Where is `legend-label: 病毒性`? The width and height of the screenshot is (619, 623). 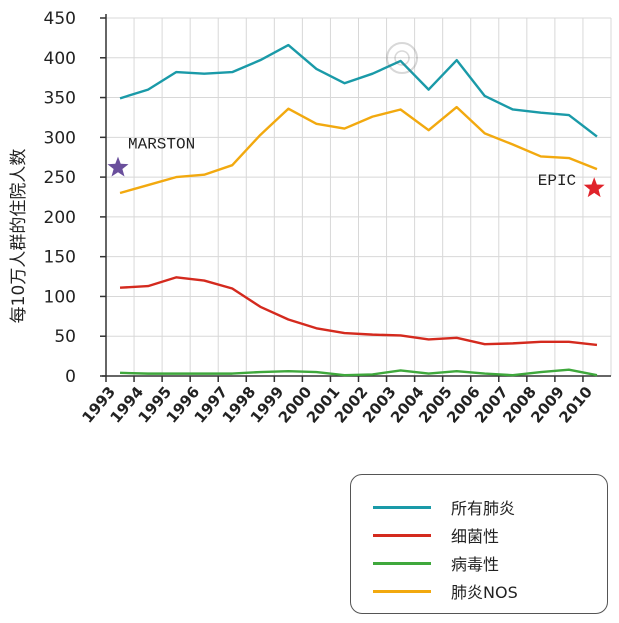 legend-label: 病毒性 is located at coordinates (475, 564).